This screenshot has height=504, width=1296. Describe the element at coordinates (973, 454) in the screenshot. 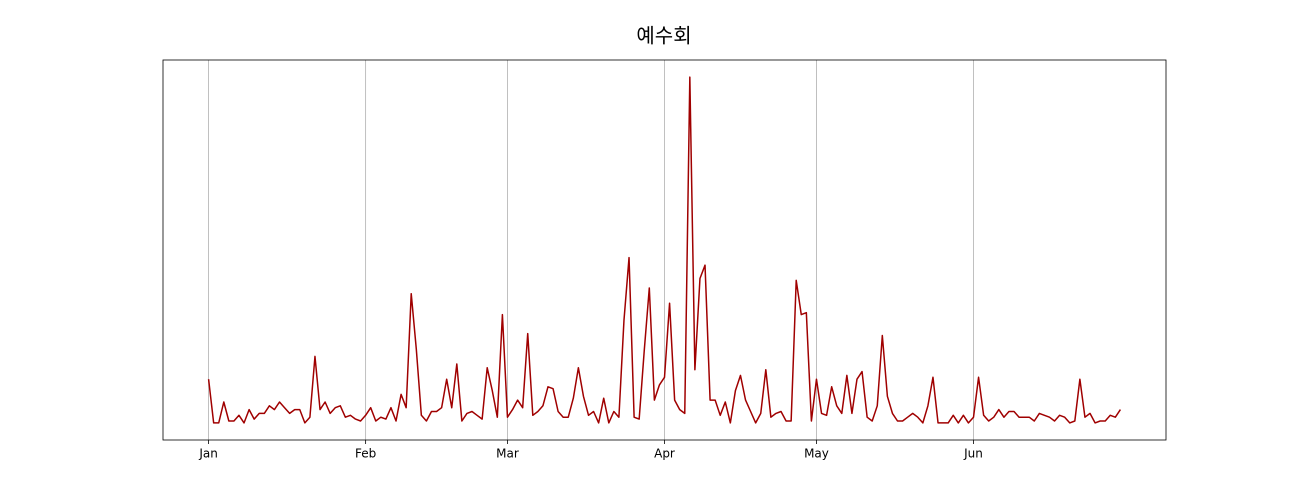

I see `x-tick-label: Jun` at that location.